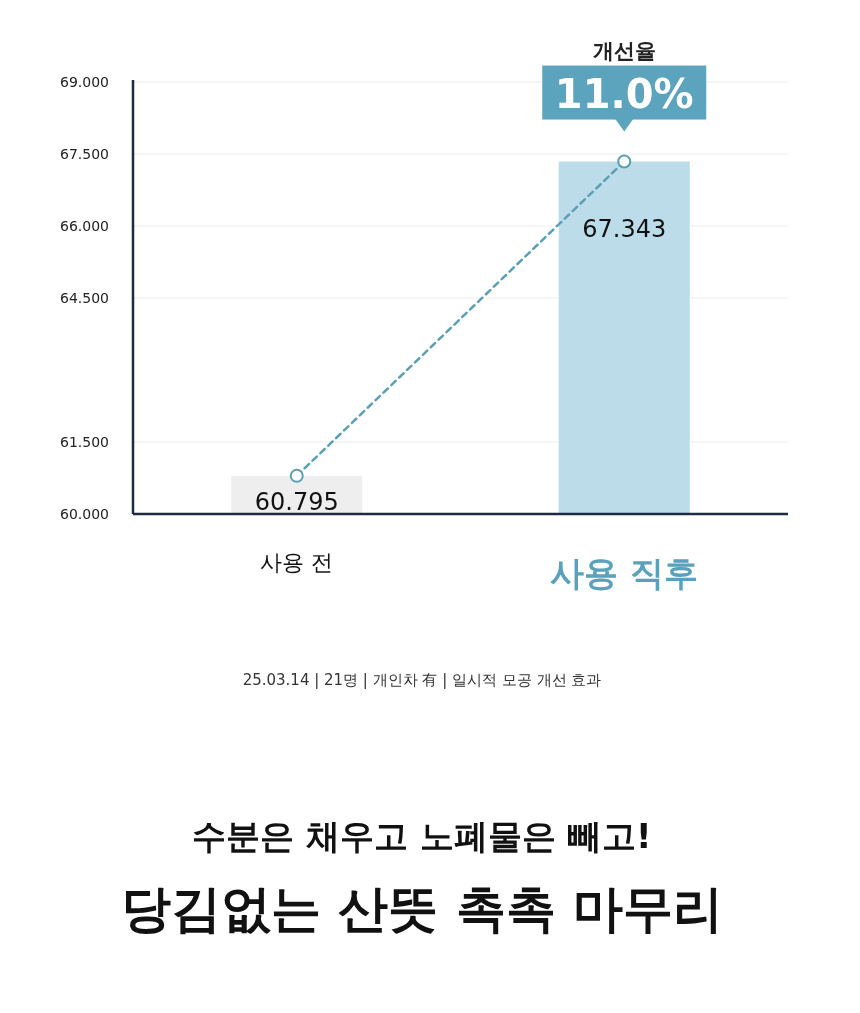  What do you see at coordinates (296, 501) in the screenshot?
I see `data-label: 60.795` at bounding box center [296, 501].